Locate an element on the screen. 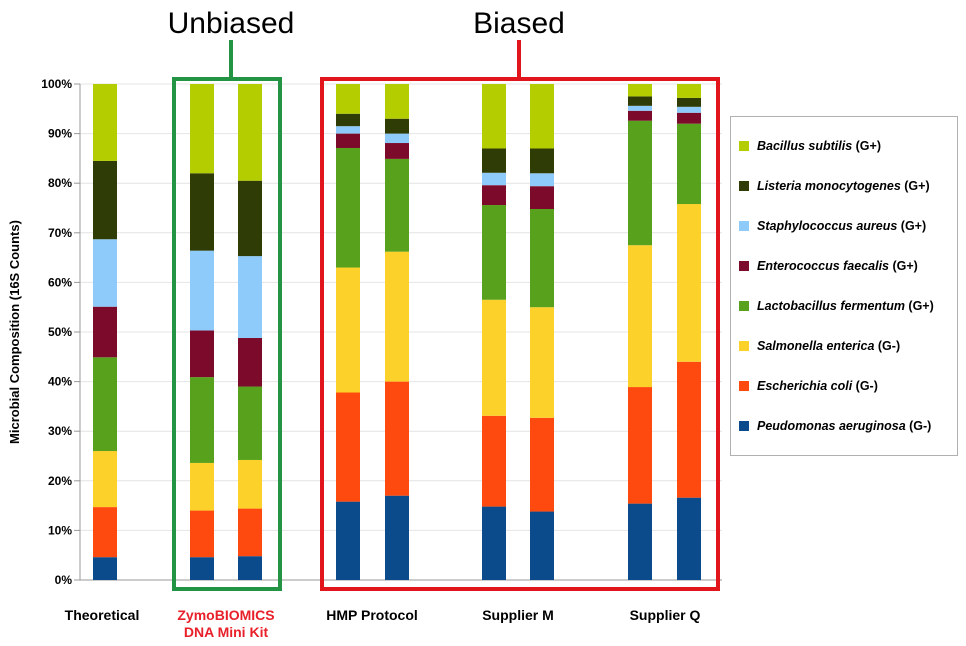 Image resolution: width=966 pixels, height=646 pixels. legend-item: Enterococcus faecalis (G+) is located at coordinates (828, 266).